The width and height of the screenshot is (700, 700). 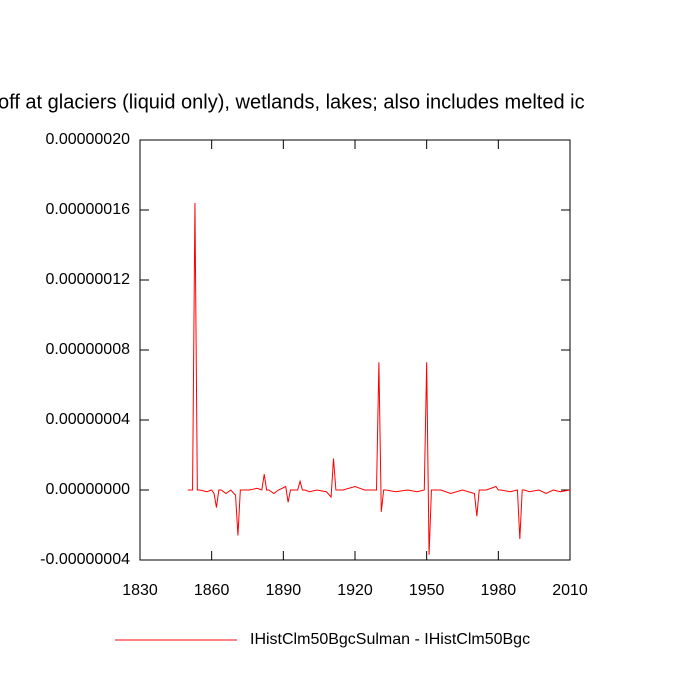 What do you see at coordinates (87, 349) in the screenshot?
I see `y-tick-label: 0.00000008` at bounding box center [87, 349].